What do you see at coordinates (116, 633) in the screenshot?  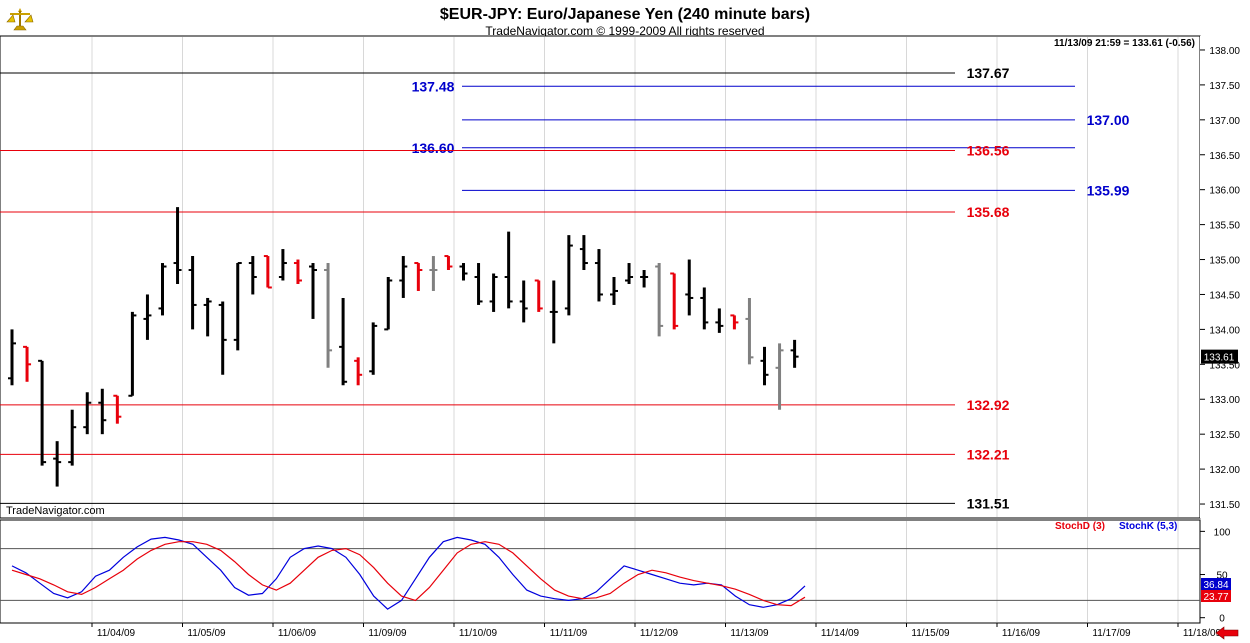 I see `x-tick-label: 11/04/09` at bounding box center [116, 633].